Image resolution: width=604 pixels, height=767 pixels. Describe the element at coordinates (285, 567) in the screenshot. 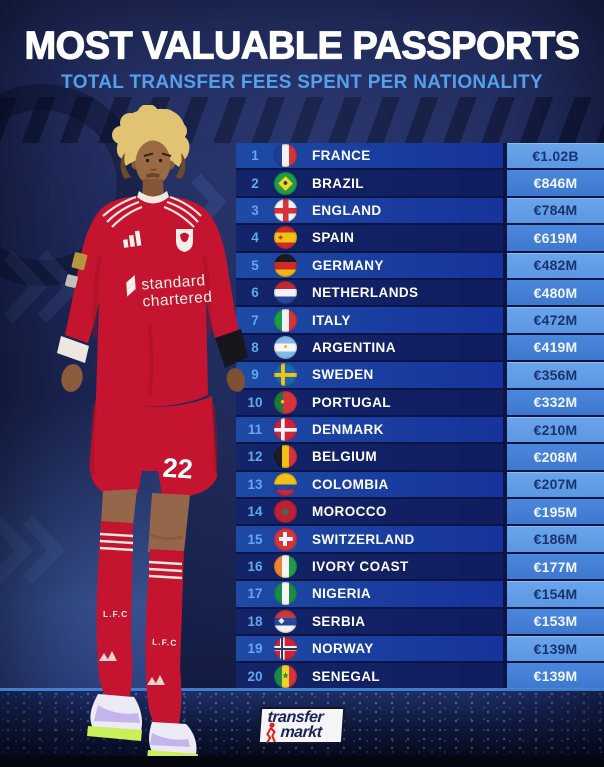

I see `flag-ivory-coast` at that location.